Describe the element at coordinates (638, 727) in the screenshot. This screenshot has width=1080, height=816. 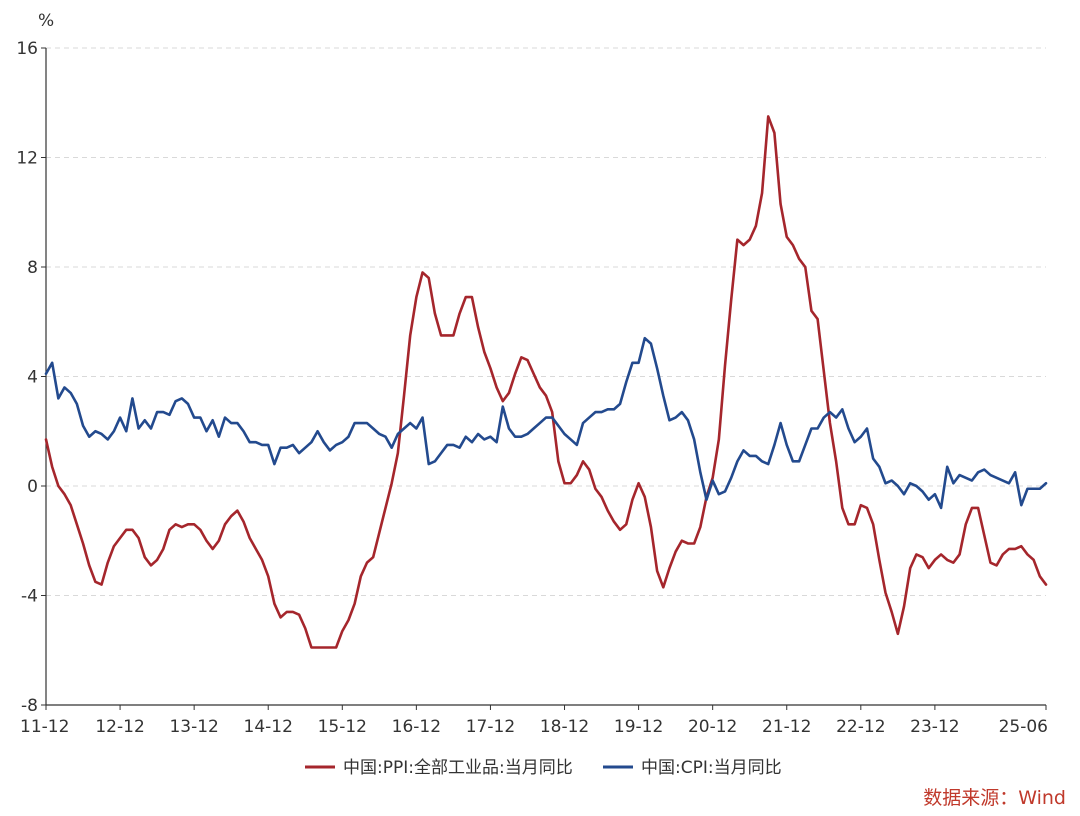
I see `x-tick-label: 19-12` at that location.